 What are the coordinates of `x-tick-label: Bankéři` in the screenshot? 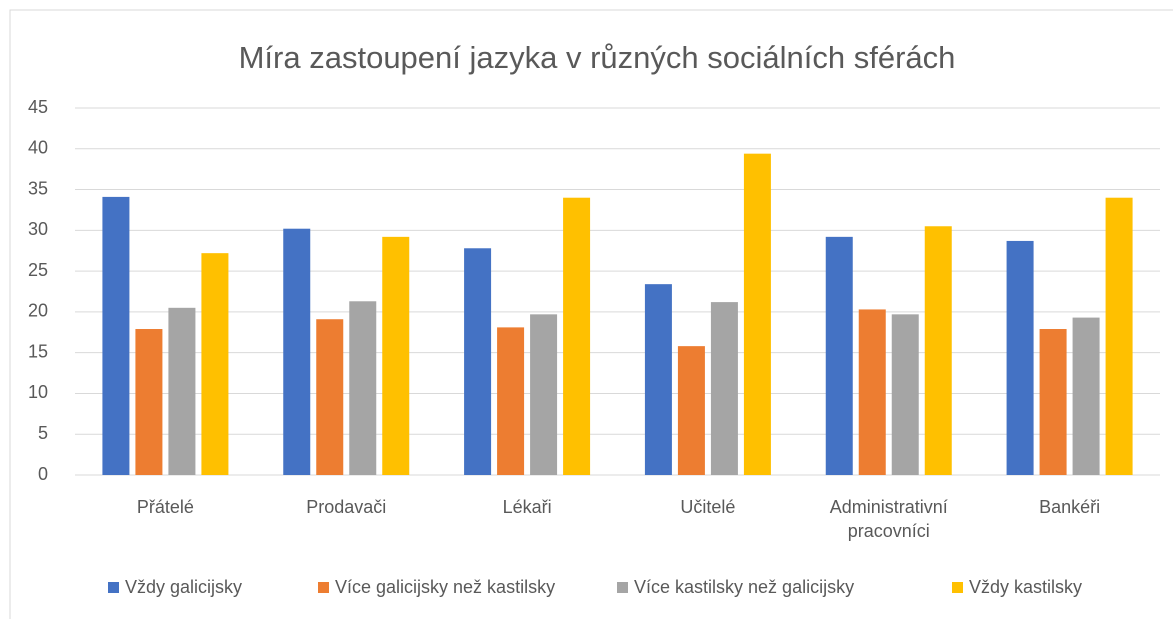 It's located at (1070, 507).